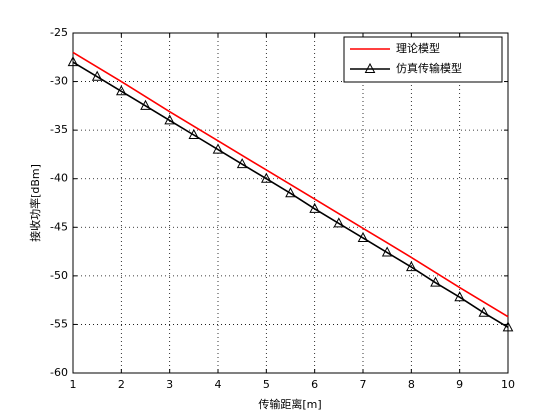 Image resolution: width=560 pixels, height=420 pixels. What do you see at coordinates (363, 384) in the screenshot?
I see `x-tick-label: 7` at bounding box center [363, 384].